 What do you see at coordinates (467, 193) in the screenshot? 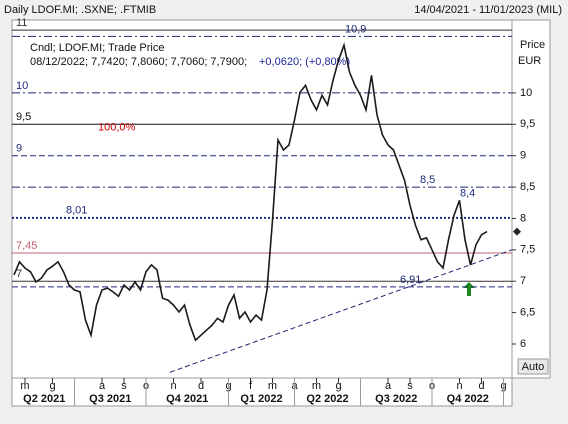
I see `annotation: 8,4` at bounding box center [467, 193].